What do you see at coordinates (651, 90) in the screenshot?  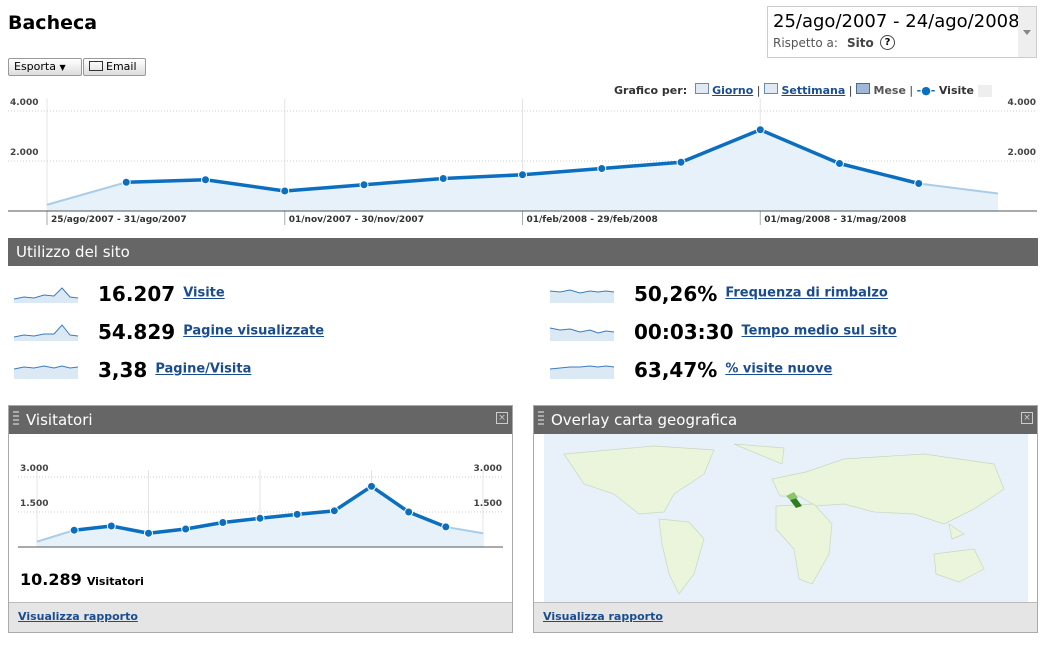 I see `graph-by-label: Grafico per:` at bounding box center [651, 90].